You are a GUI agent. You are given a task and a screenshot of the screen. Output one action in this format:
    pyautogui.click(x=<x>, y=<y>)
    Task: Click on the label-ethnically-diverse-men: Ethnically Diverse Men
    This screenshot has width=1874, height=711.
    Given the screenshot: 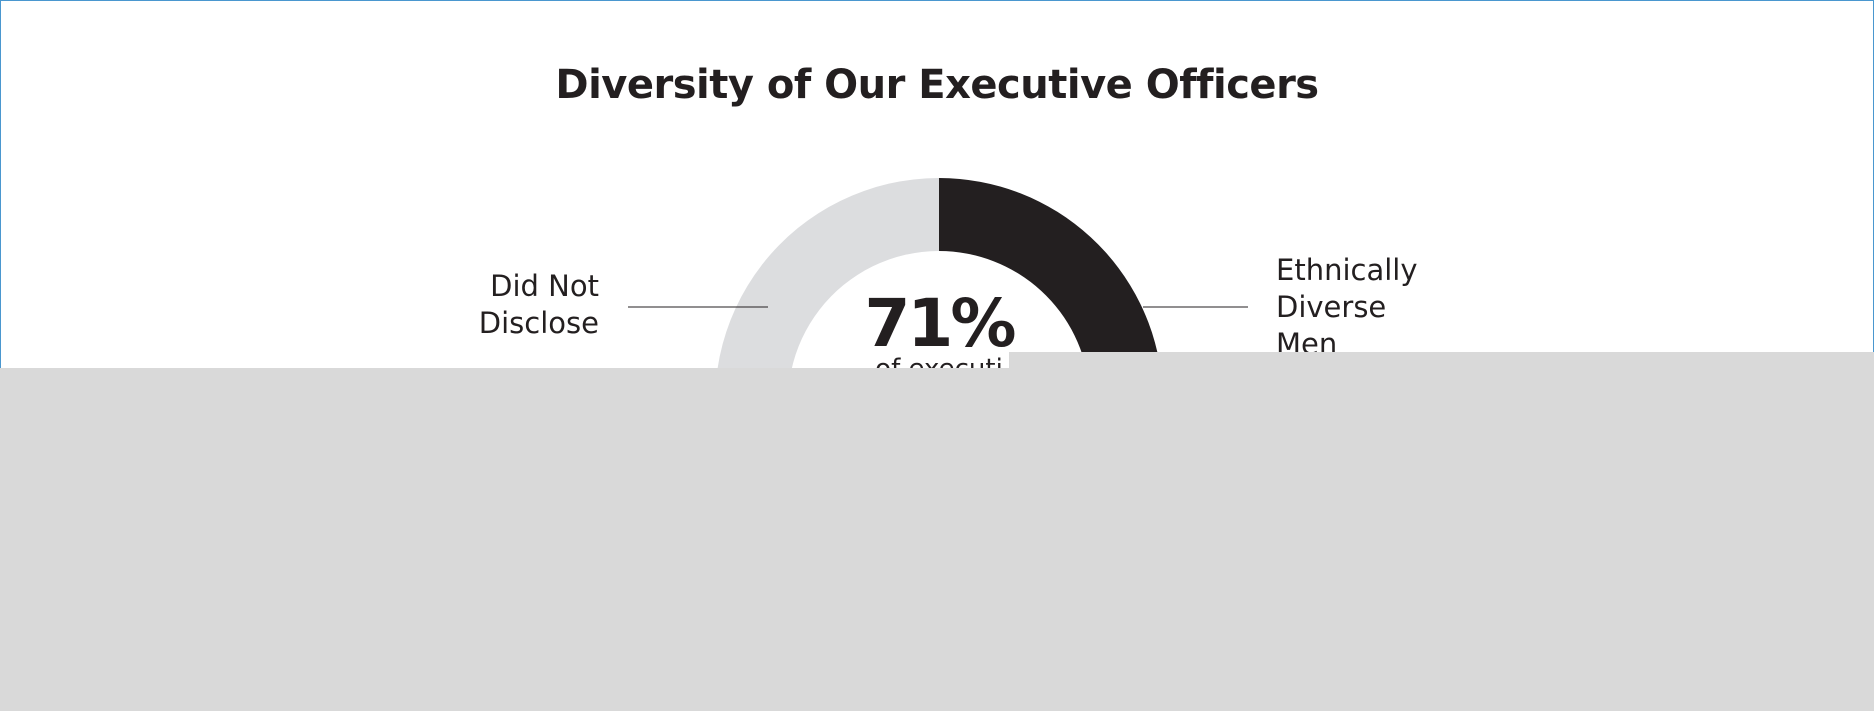 What is the action you would take?
    pyautogui.click(x=1347, y=307)
    